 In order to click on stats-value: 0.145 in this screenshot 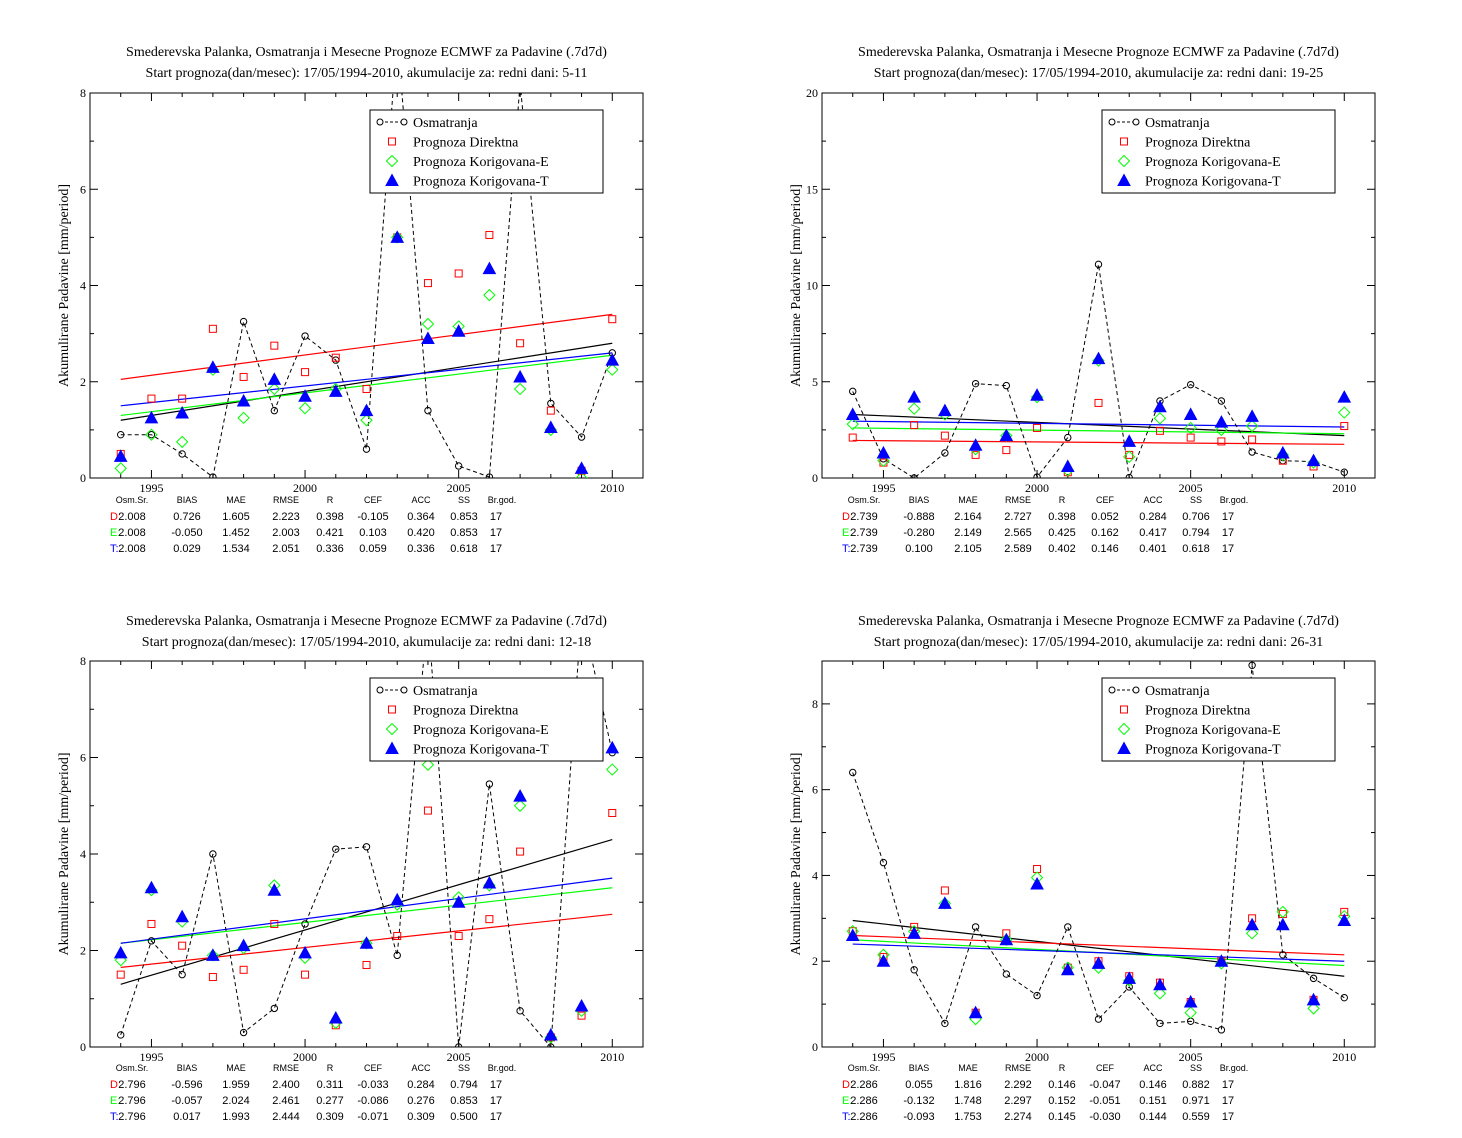, I will do `click(1062, 1117)`.